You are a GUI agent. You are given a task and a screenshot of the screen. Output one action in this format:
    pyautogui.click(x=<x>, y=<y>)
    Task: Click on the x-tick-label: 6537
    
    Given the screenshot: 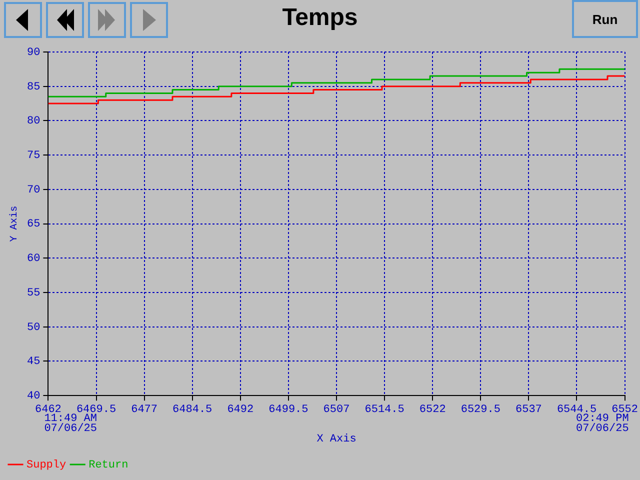 What is the action you would take?
    pyautogui.click(x=528, y=410)
    